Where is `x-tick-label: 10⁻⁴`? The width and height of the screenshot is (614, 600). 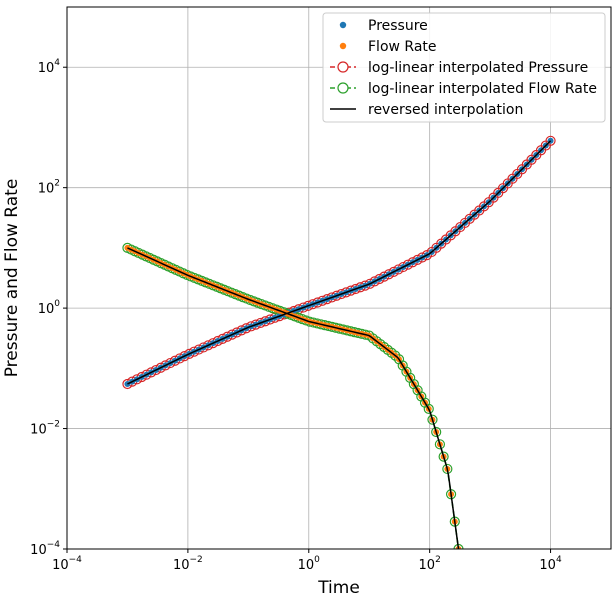
x-tick-label: 10⁻⁴ is located at coordinates (67, 564).